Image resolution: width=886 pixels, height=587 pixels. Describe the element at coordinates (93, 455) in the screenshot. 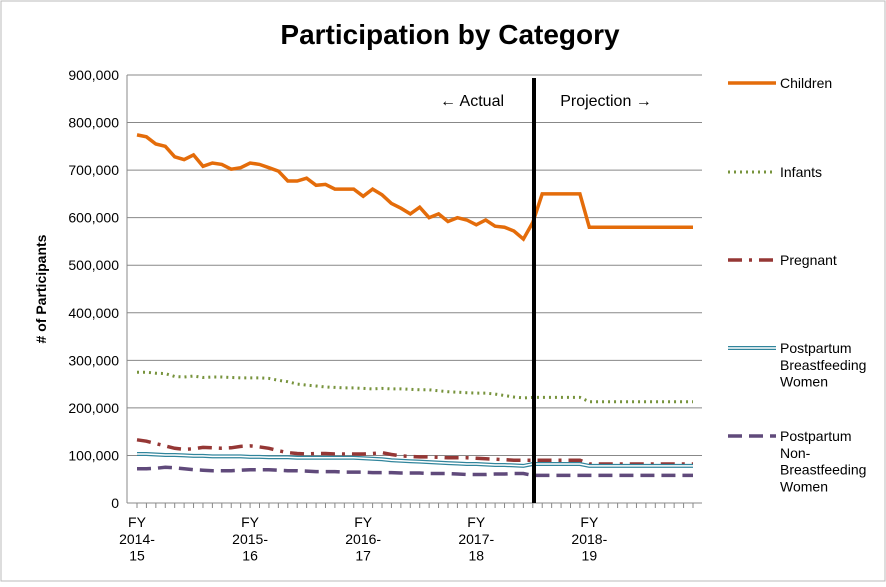

I see `y-tick-label: 100,000` at that location.